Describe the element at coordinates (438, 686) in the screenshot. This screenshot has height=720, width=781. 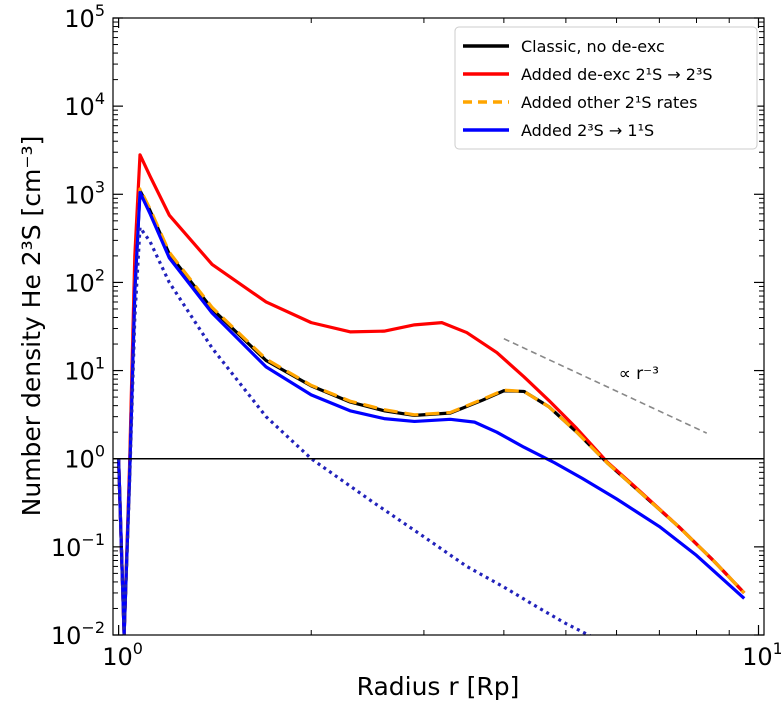
I see `x-axis-title: Radius r [Rp]` at that location.